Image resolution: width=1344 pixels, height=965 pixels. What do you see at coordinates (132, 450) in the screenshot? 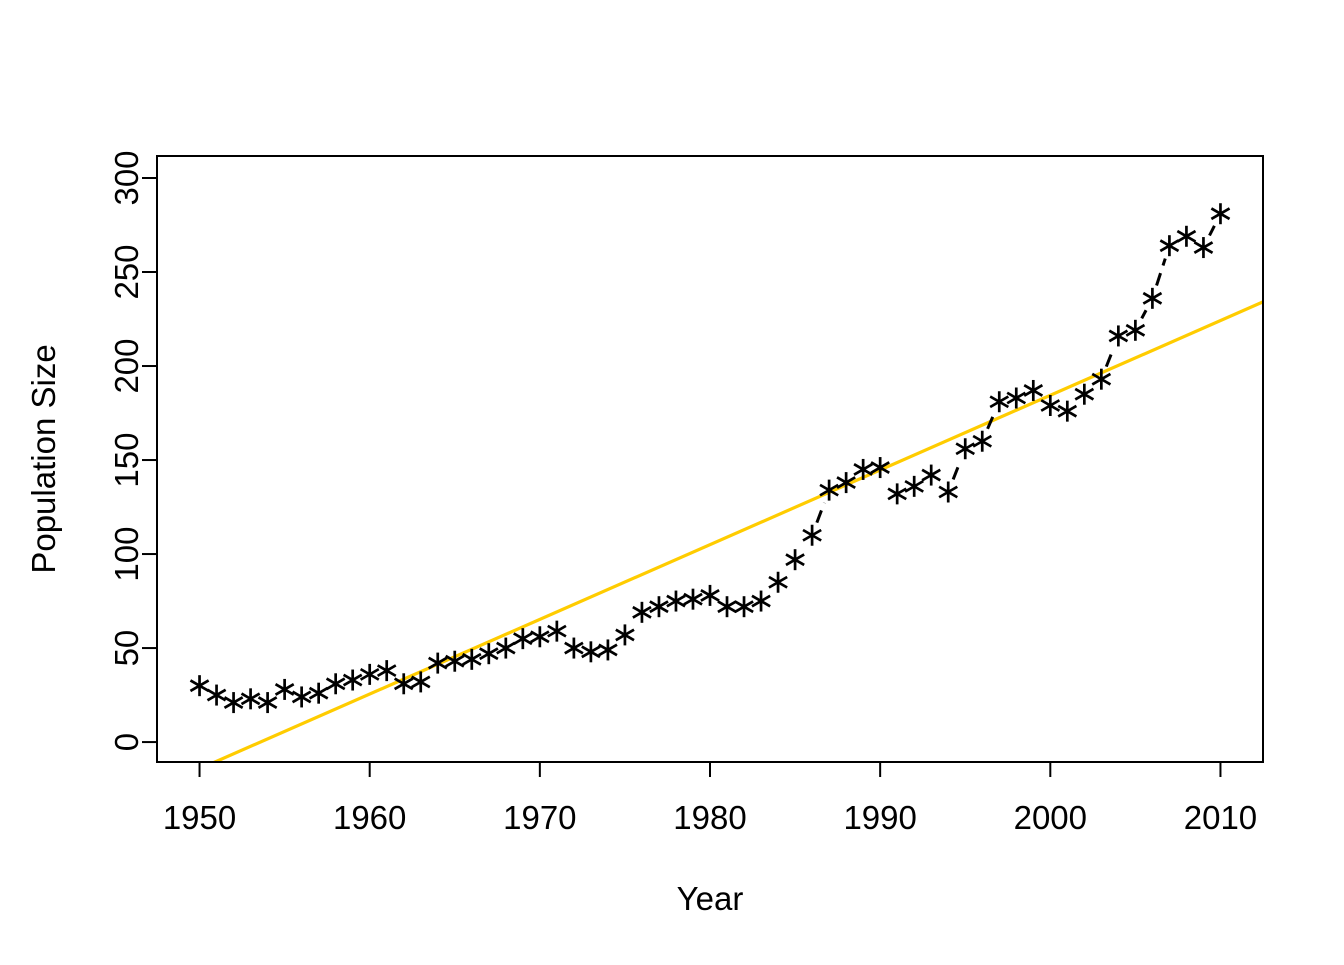
I see `y-axis: 0 50 100 150 200 250 300` at bounding box center [132, 450].